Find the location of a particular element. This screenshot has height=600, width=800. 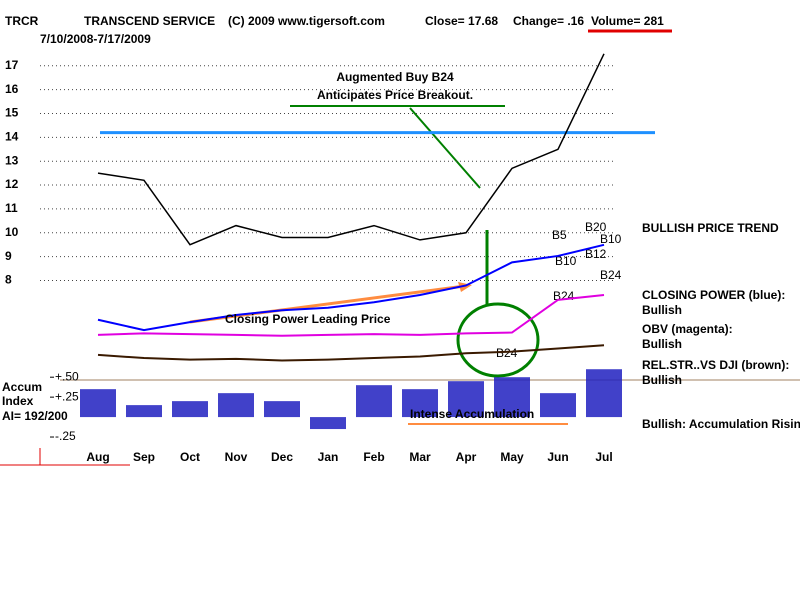

signal: B20 is located at coordinates (596, 227).